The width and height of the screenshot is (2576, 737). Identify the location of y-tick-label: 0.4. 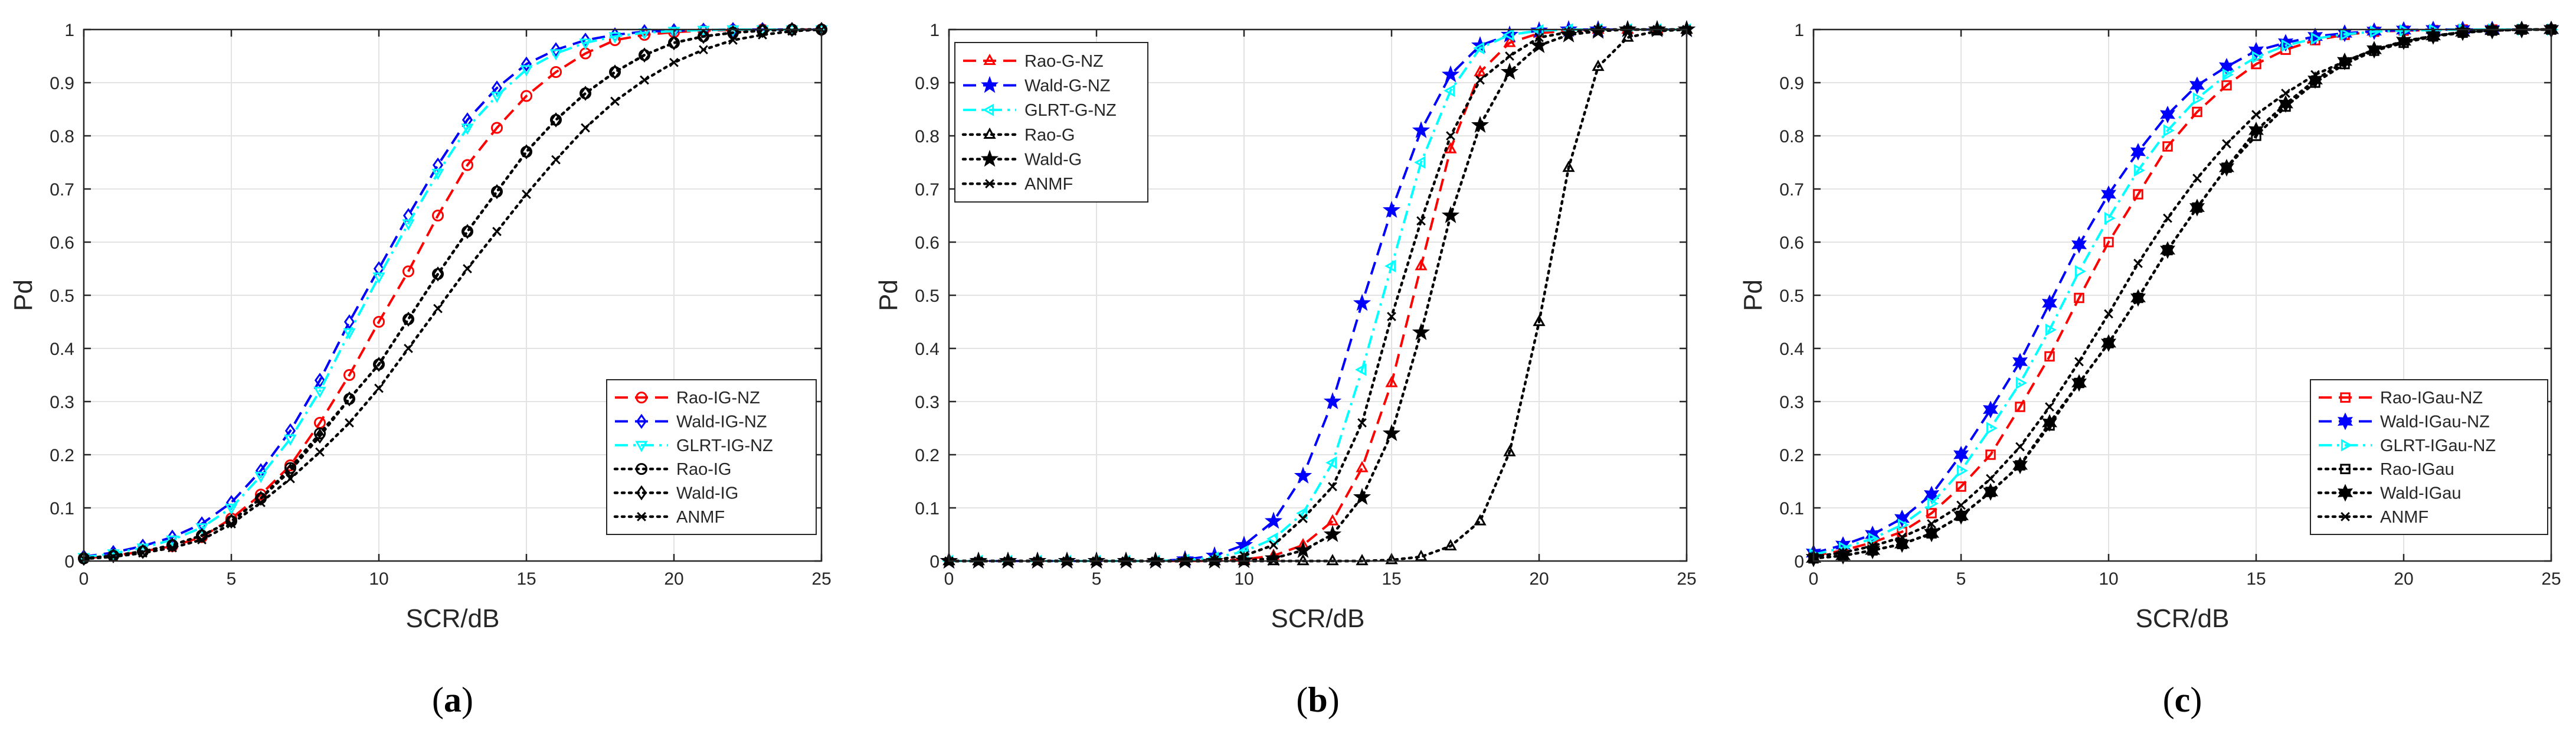
(928, 349).